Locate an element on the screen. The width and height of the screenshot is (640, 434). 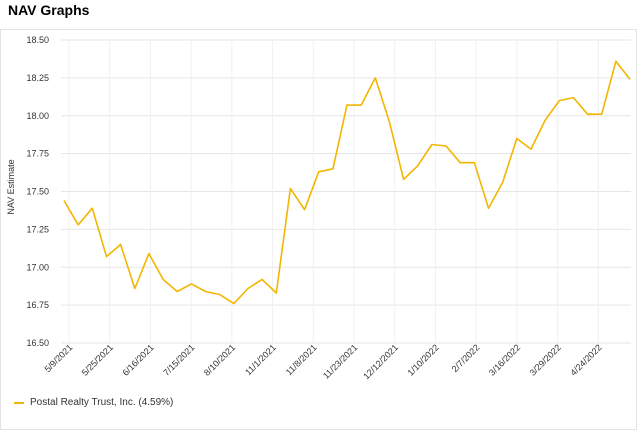
y-tick-label: 17.25 is located at coordinates (37, 229).